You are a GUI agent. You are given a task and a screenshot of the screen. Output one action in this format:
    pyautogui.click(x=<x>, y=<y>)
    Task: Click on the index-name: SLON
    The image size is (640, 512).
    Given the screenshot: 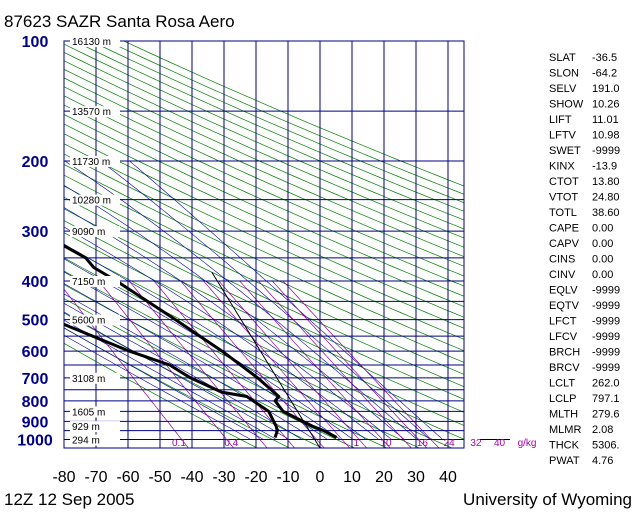 What is the action you would take?
    pyautogui.click(x=564, y=74)
    